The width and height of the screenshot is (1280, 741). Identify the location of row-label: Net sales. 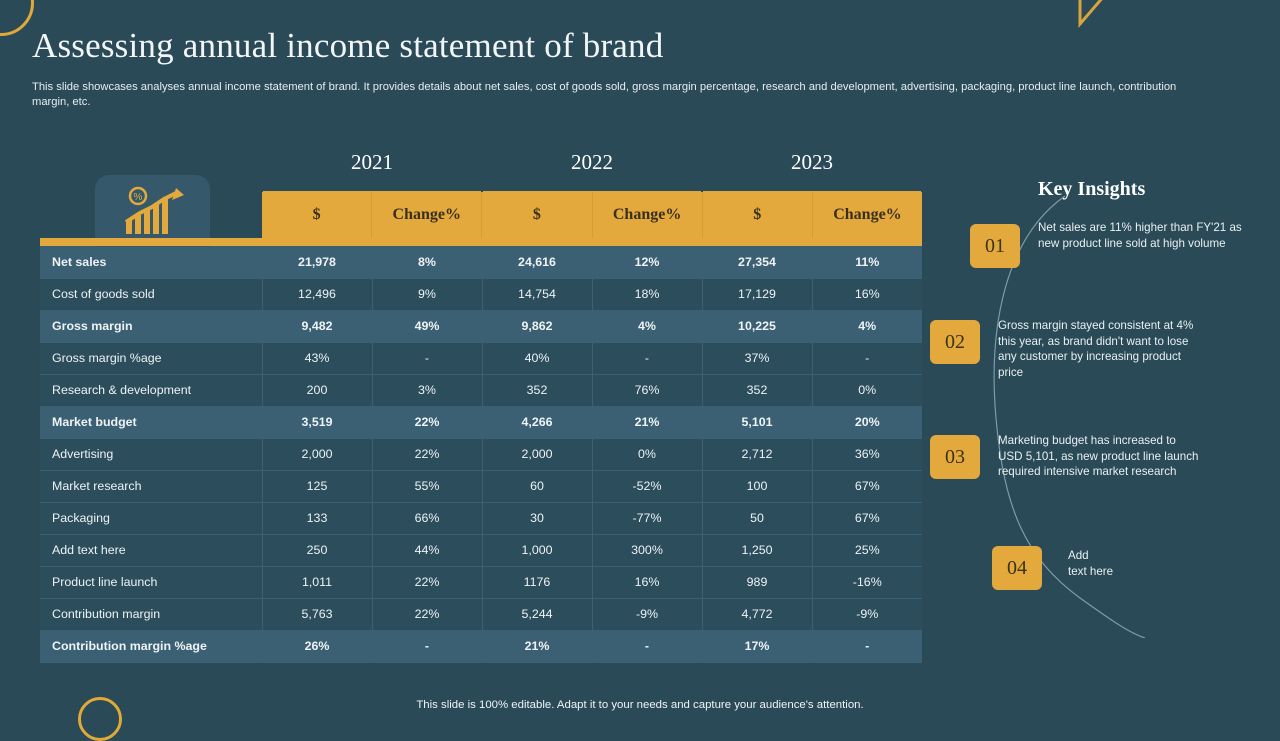
(151, 262).